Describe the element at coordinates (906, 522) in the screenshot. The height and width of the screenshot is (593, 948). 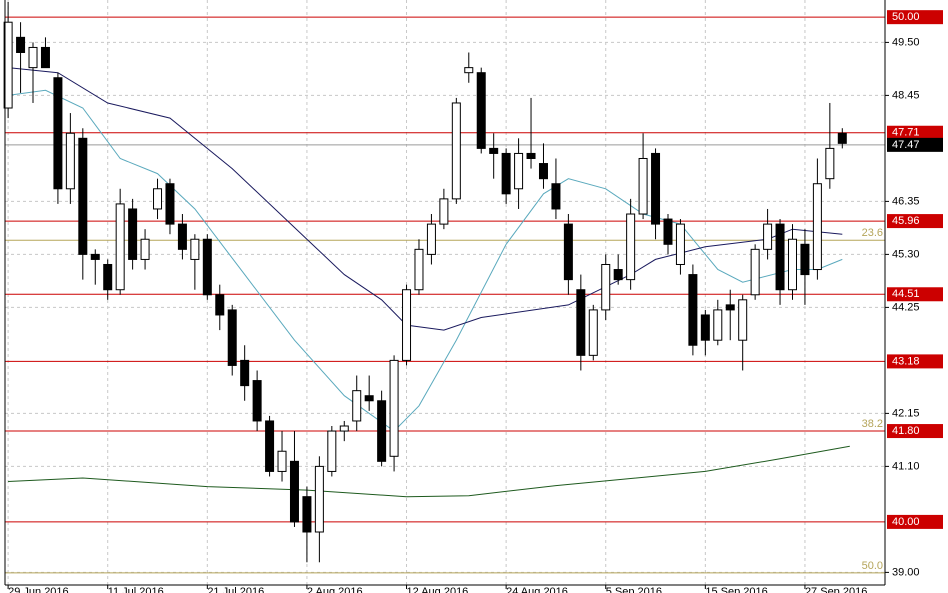
I see `price-label: 40.00` at that location.